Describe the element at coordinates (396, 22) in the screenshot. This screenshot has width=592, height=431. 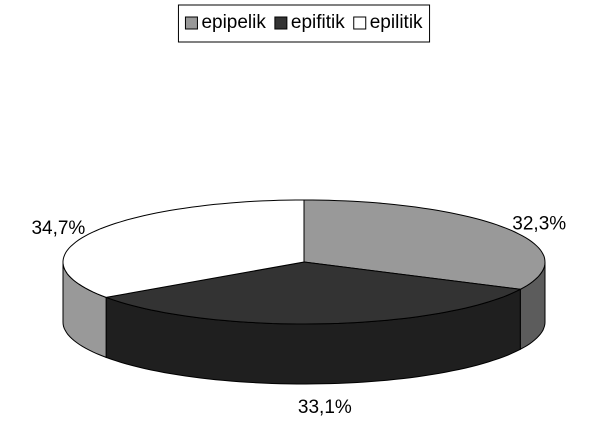
I see `legend-label: epilitik` at that location.